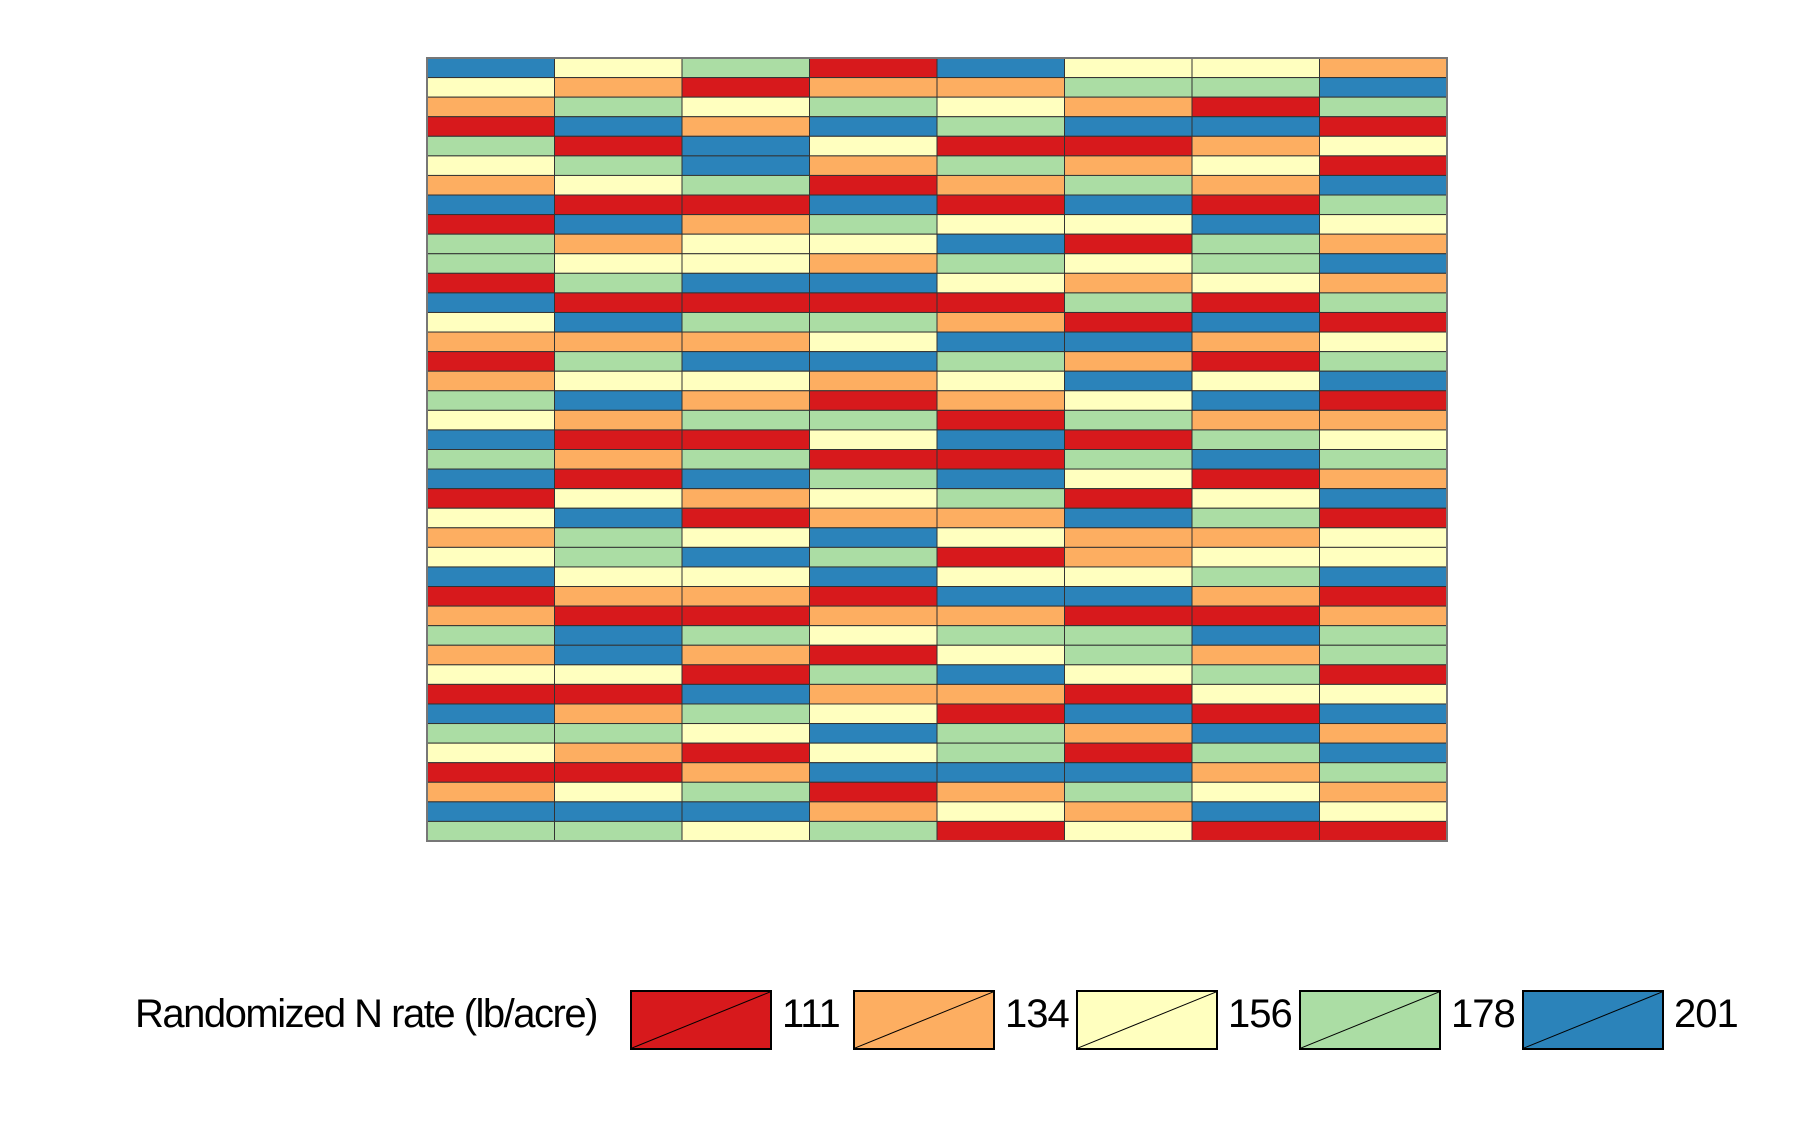 The image size is (1800, 1138). What do you see at coordinates (1037, 1014) in the screenshot?
I see `legend-label-134: 134` at bounding box center [1037, 1014].